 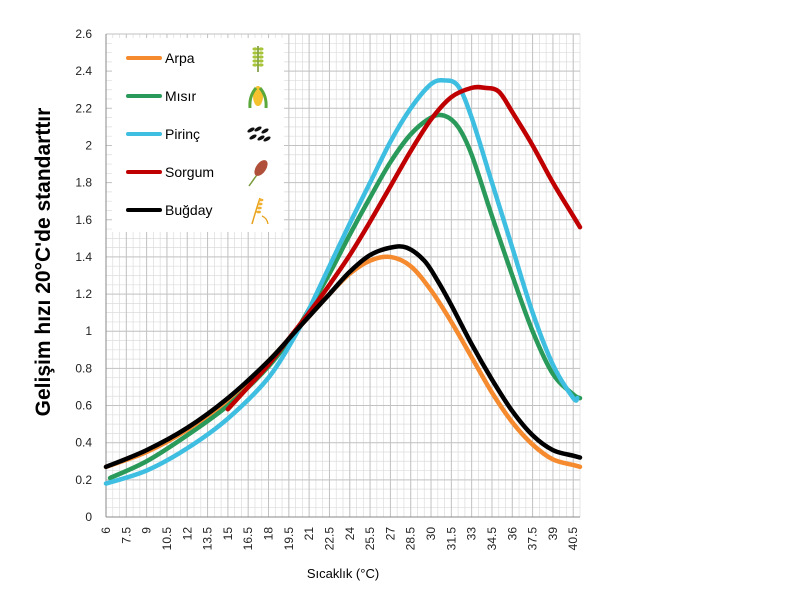 What do you see at coordinates (83, 368) in the screenshot?
I see `y-tick-label: 0.8` at bounding box center [83, 368].